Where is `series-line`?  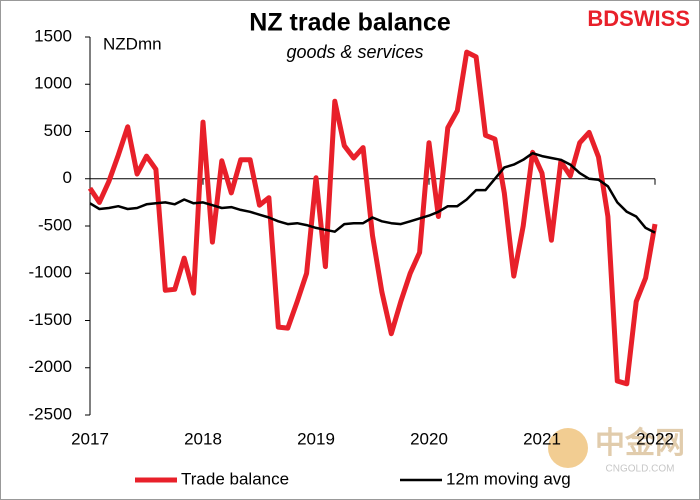 series-line is located at coordinates (372, 192).